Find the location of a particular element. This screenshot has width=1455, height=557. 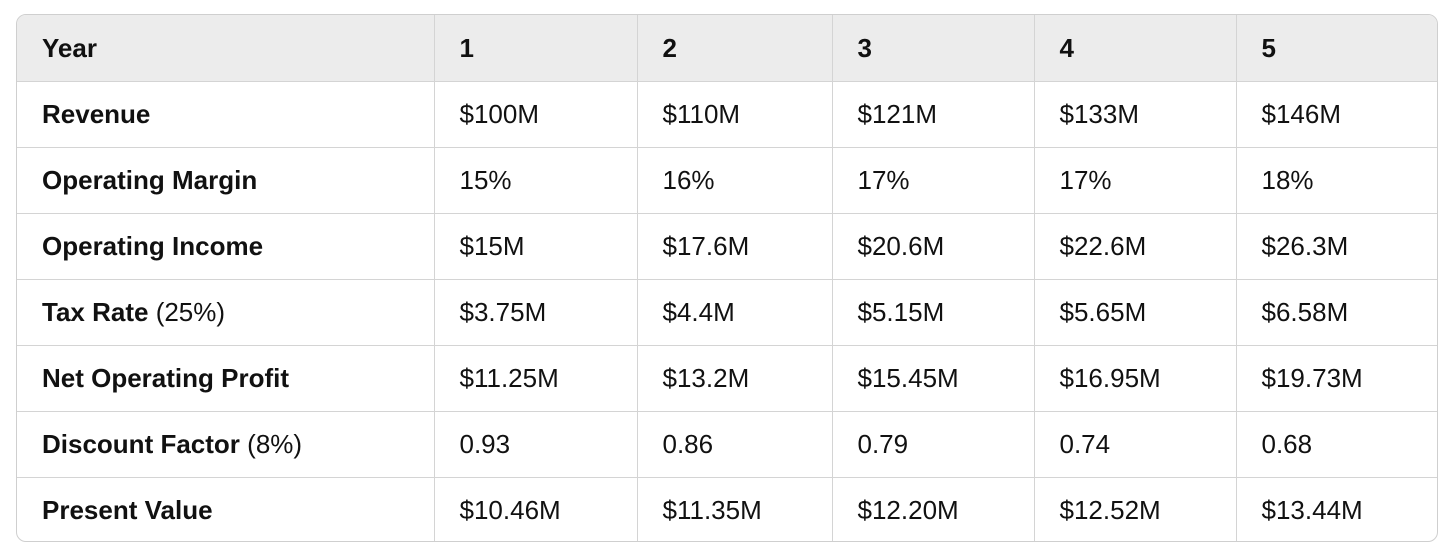

table-cell: $22.6M is located at coordinates (1135, 246).